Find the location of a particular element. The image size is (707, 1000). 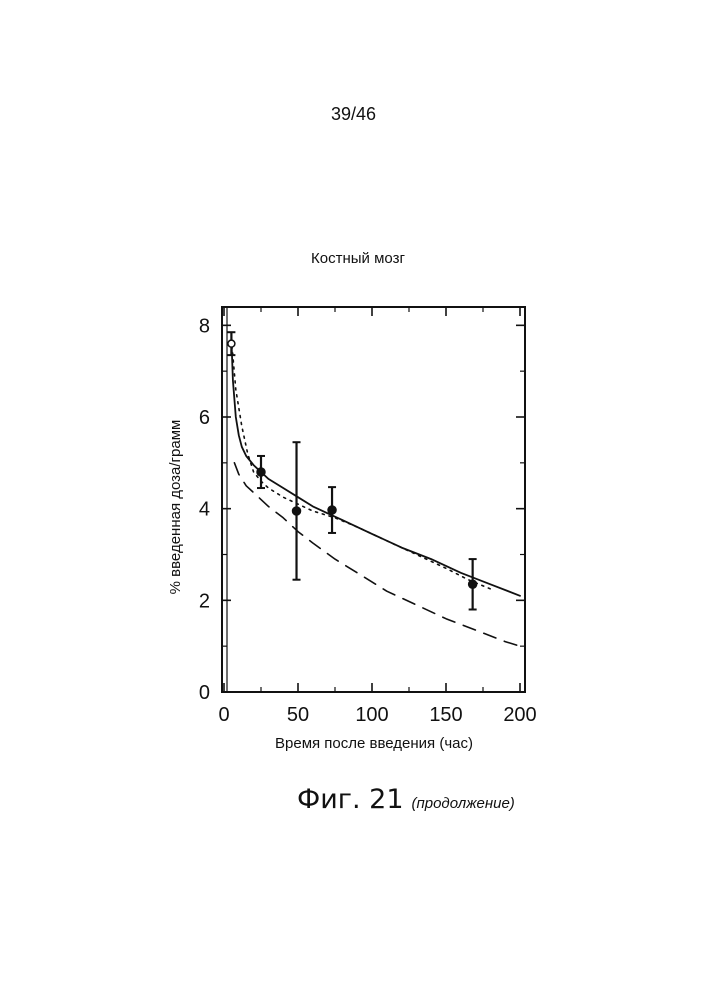

series-line-solid is located at coordinates (375, 467).